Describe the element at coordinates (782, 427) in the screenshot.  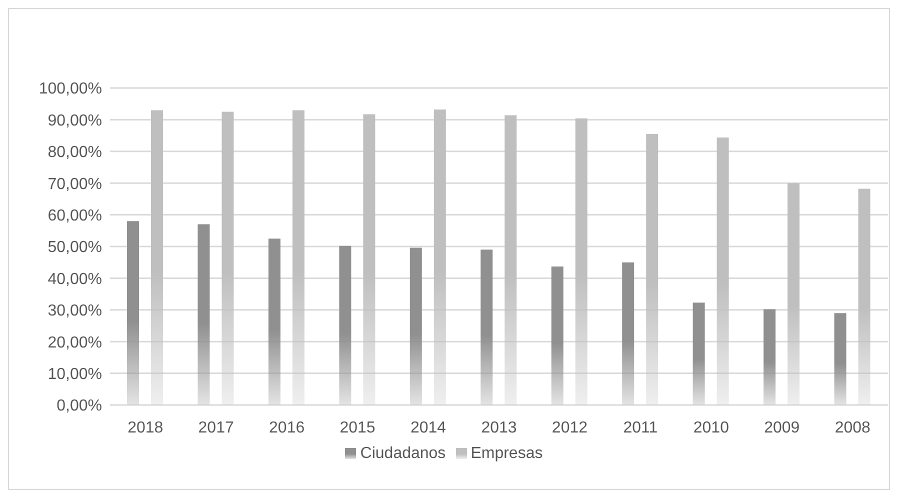
I see `x-tick-label: 2009` at that location.